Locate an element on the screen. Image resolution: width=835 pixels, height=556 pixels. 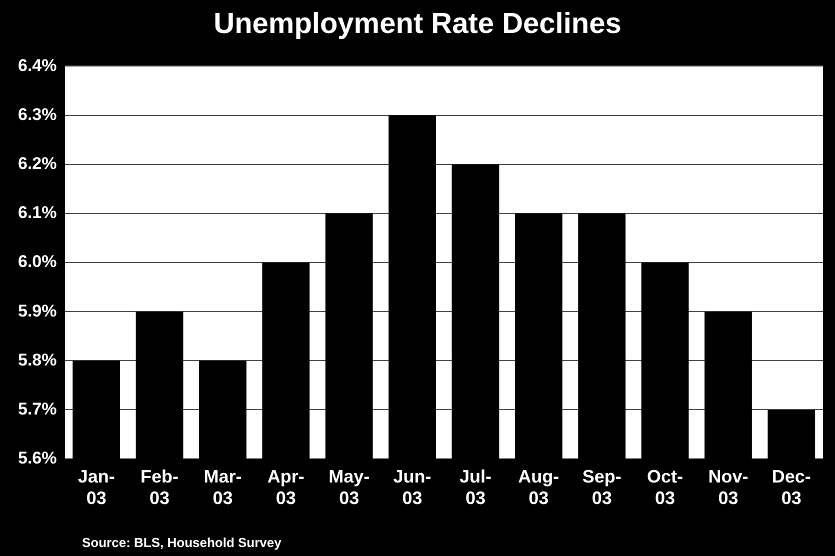
y-tick-label: 5.6% is located at coordinates (37, 458).